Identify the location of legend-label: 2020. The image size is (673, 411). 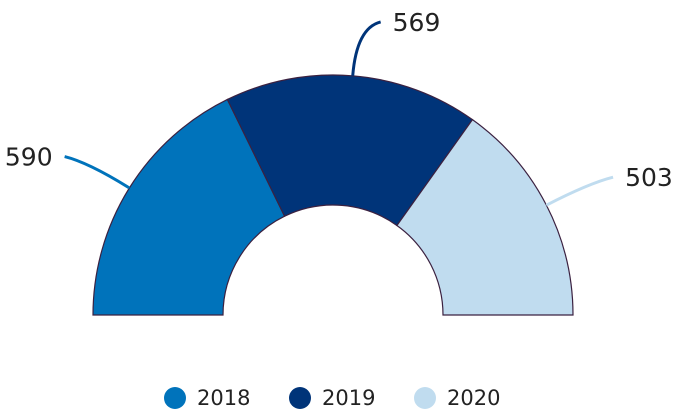
(473, 398).